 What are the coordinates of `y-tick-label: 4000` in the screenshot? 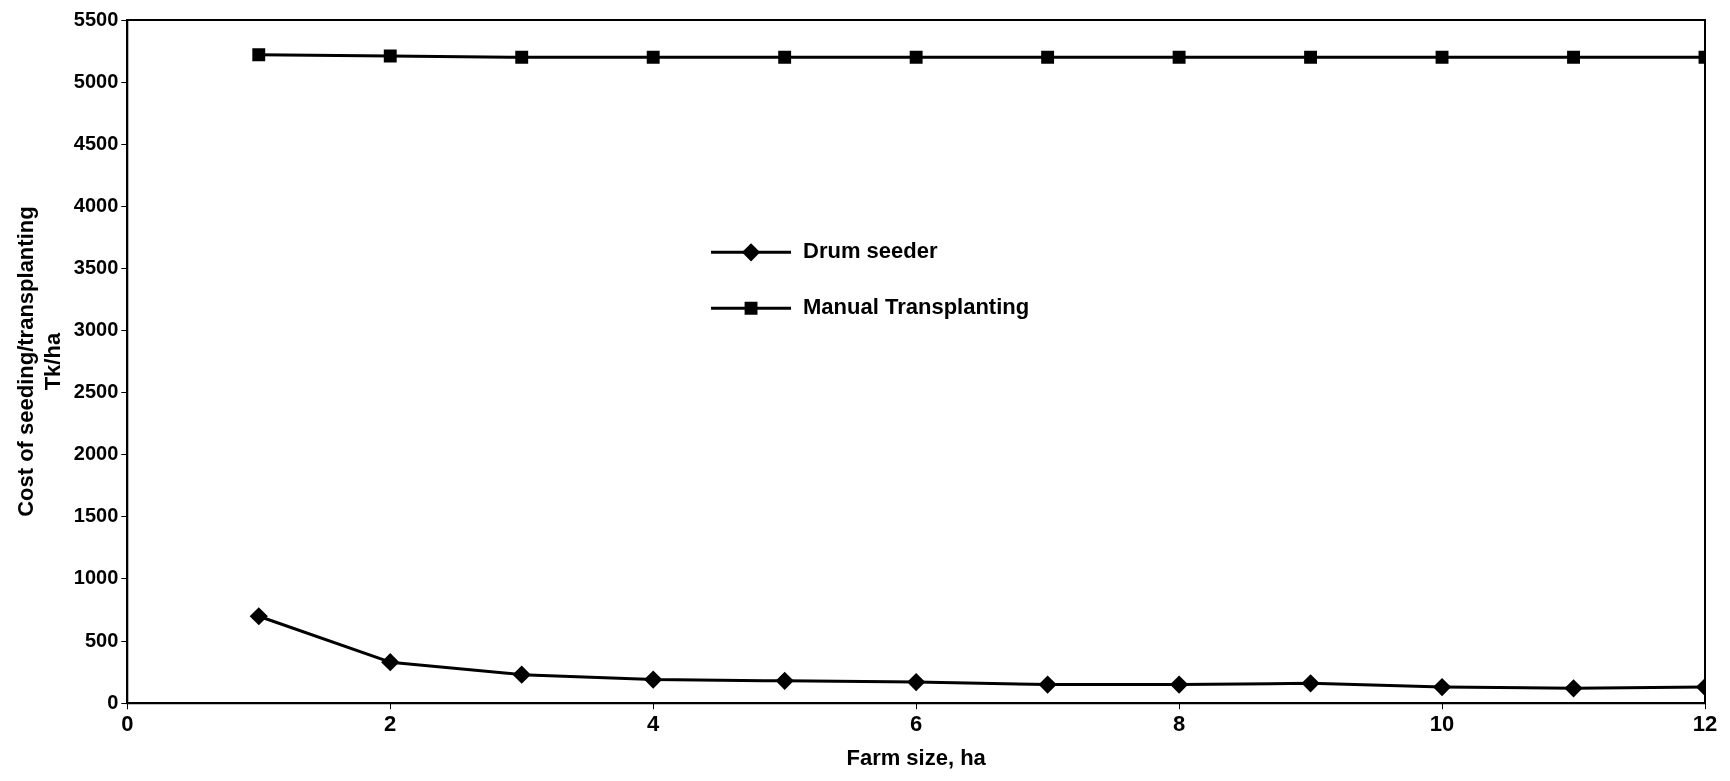 It's located at (96, 204).